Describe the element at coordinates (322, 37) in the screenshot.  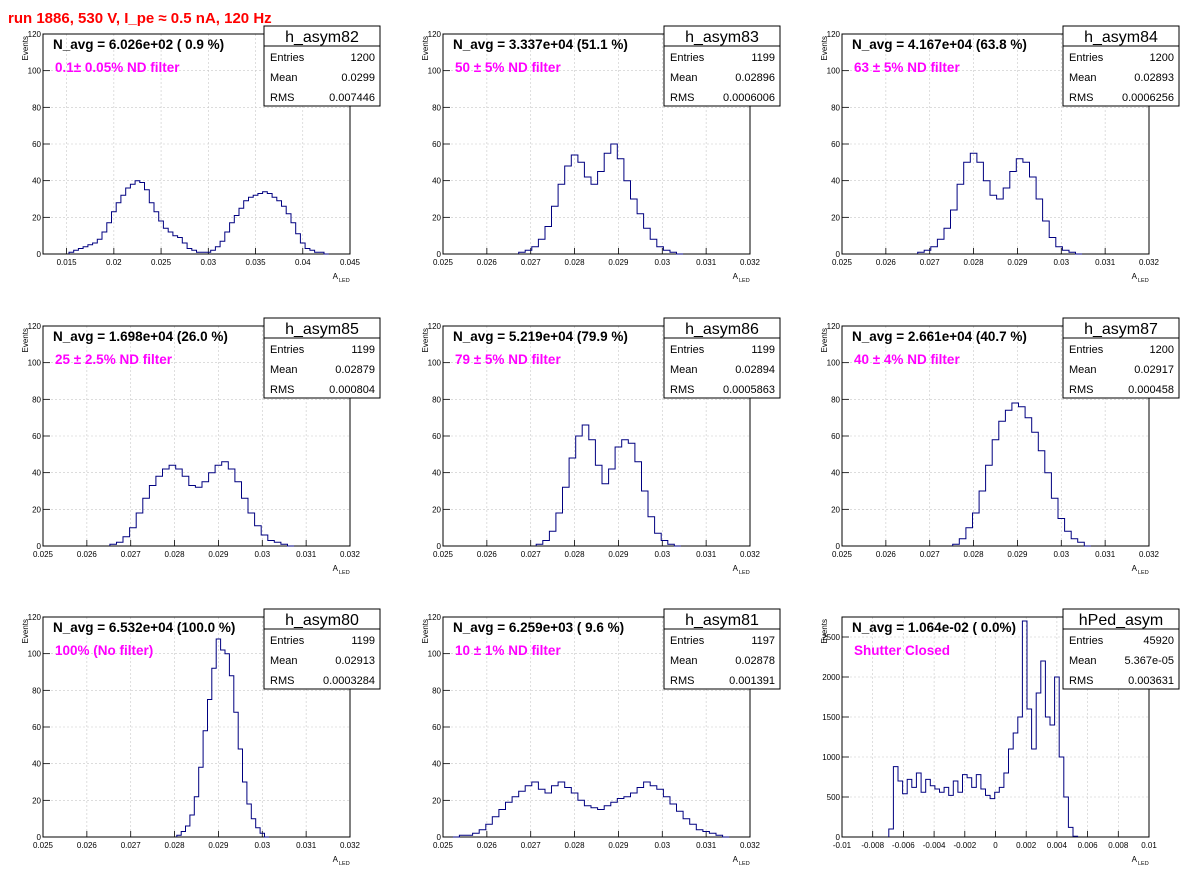
I see `stats-histogram-name: h_asym82` at that location.